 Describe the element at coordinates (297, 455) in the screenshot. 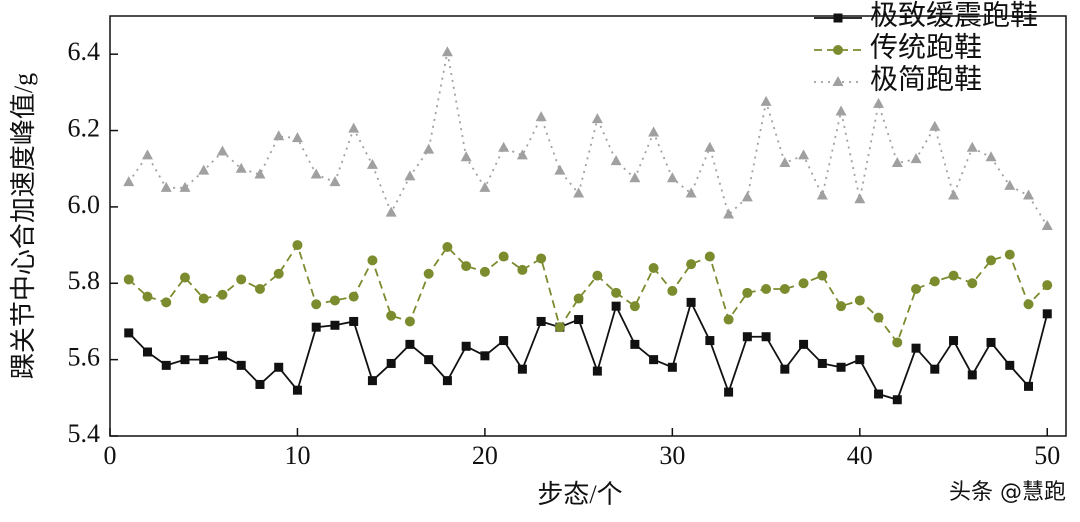

I see `x-tick-label: 10` at that location.